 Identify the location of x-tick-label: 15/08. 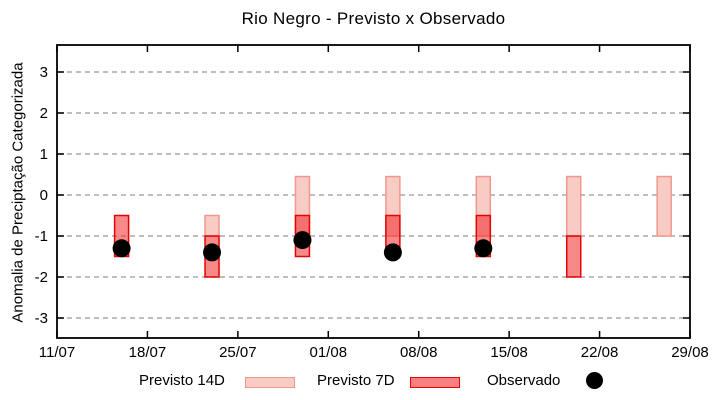
(509, 352).